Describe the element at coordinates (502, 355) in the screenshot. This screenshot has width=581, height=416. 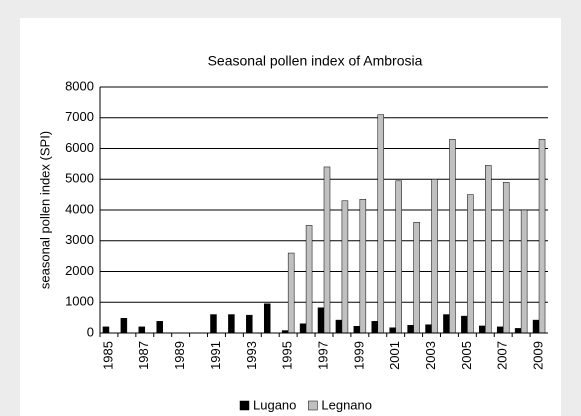
I see `x-tick-label: 2007` at that location.